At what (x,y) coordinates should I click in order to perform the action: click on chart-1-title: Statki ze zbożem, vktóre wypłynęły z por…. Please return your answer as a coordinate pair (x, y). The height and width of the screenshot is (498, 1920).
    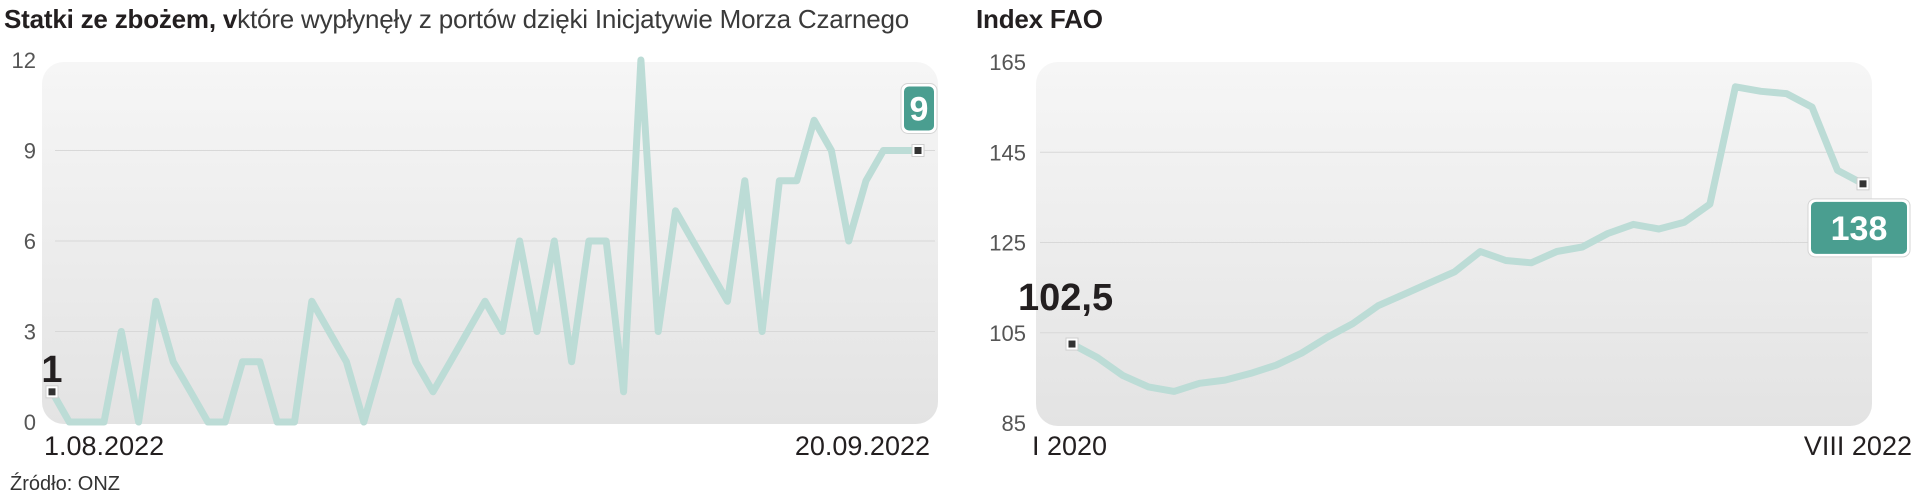
    Looking at the image, I should click on (456, 19).